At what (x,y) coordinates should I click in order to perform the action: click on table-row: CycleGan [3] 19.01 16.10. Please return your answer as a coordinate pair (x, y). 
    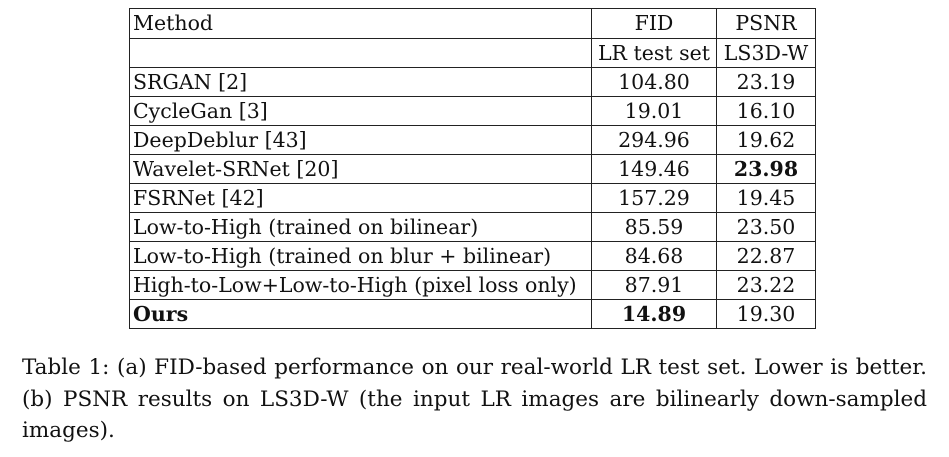
    Looking at the image, I should click on (472, 111).